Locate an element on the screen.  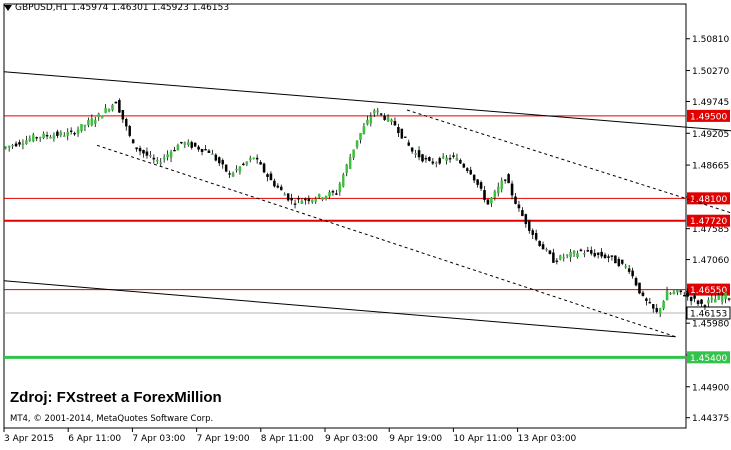
y-tick-label: 1.44900 is located at coordinates (710, 388).